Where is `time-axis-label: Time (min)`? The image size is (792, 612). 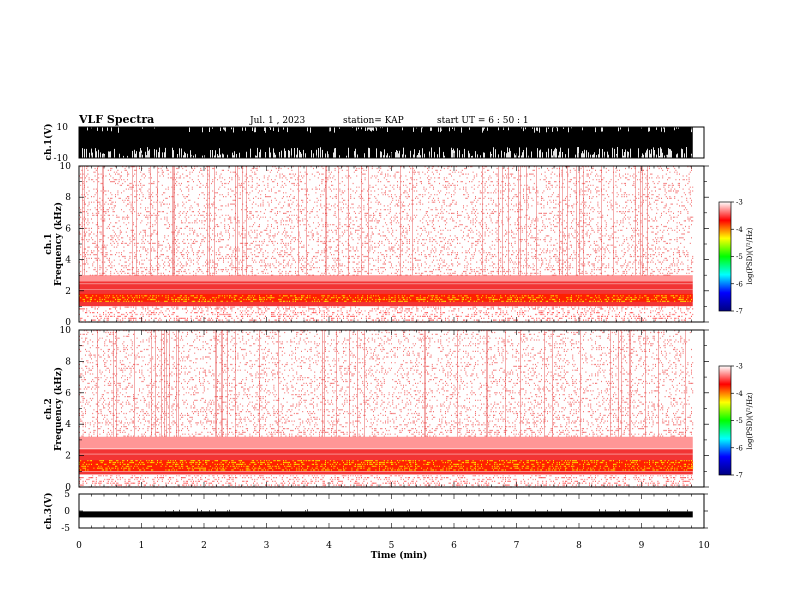
time-axis-label: Time (min) is located at coordinates (399, 555).